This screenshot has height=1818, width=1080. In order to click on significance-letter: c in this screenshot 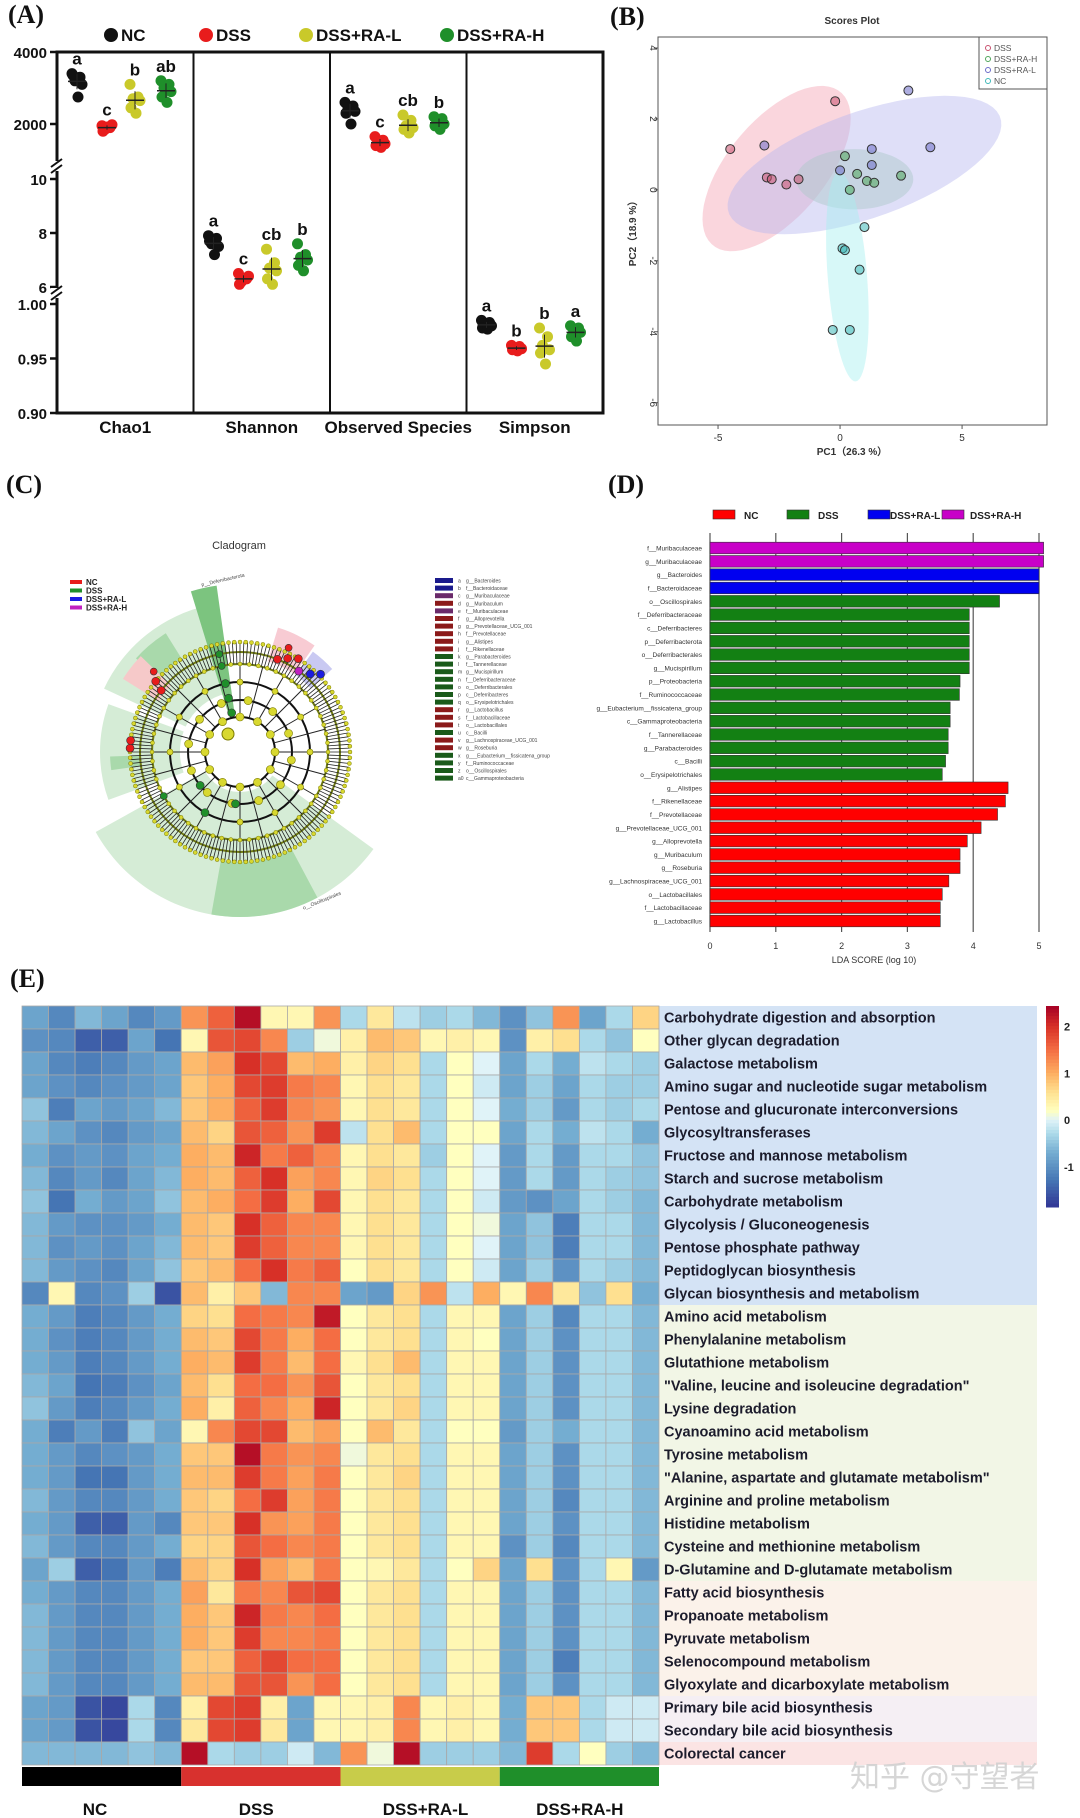, I will do `click(243, 259)`.